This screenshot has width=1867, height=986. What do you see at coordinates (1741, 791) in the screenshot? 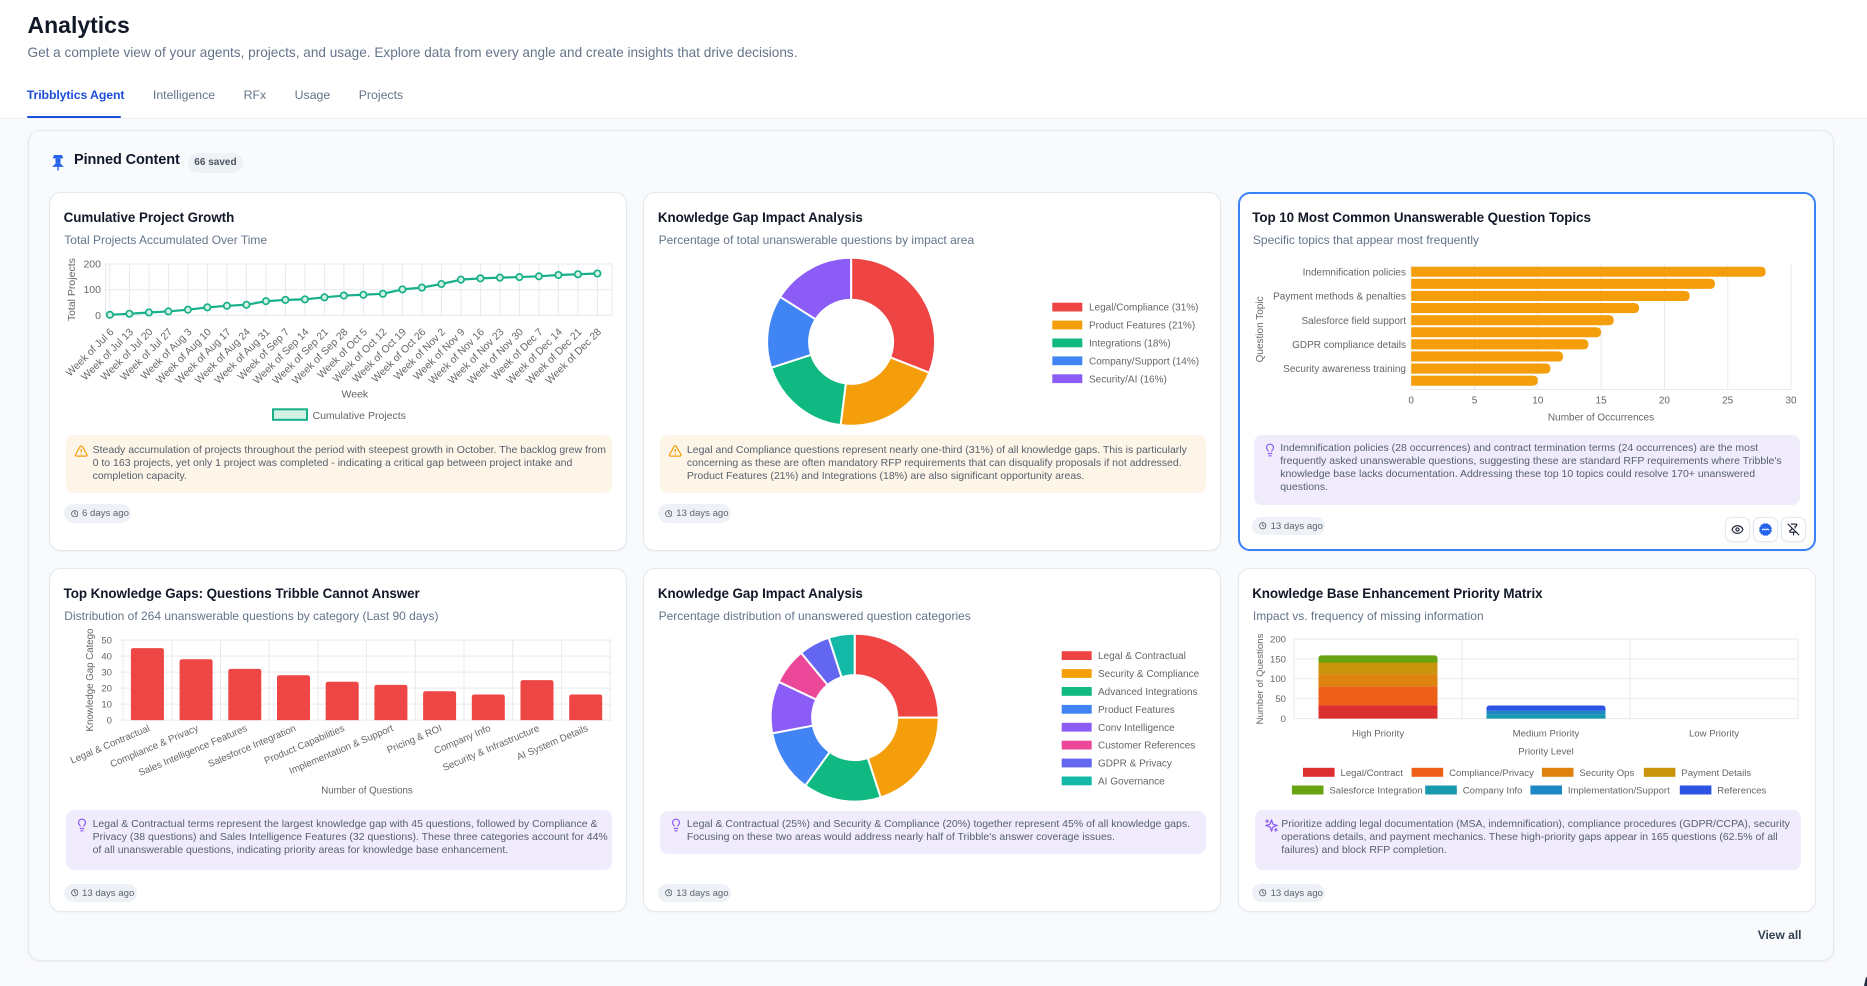
I see `svg-text: References` at bounding box center [1741, 791].